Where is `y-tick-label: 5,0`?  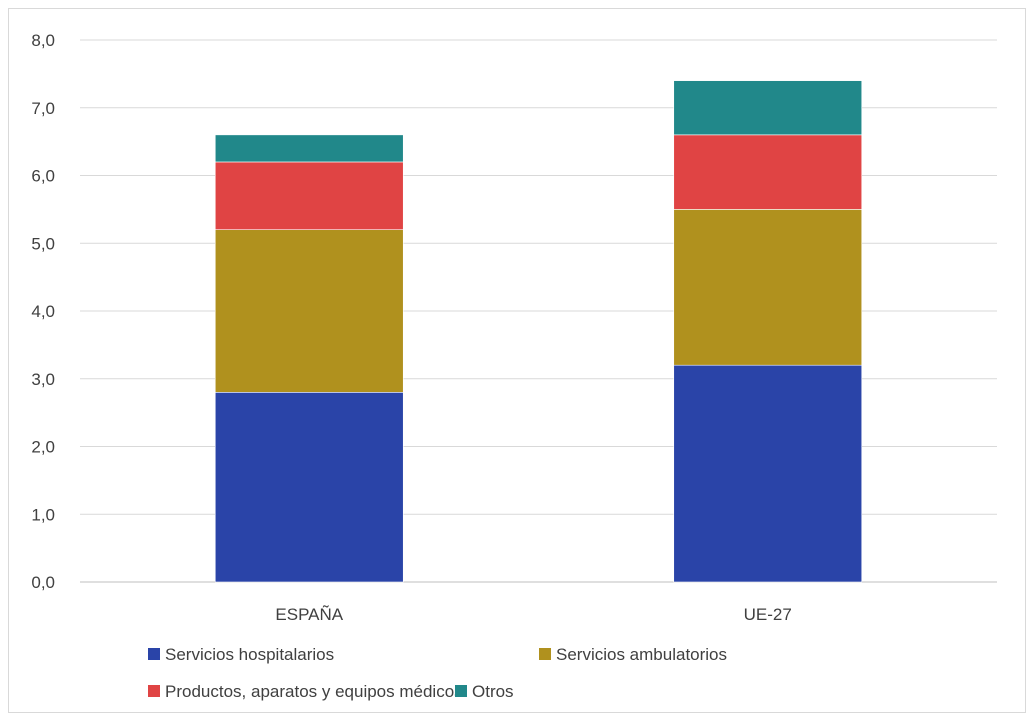 y-tick-label: 5,0 is located at coordinates (43, 243).